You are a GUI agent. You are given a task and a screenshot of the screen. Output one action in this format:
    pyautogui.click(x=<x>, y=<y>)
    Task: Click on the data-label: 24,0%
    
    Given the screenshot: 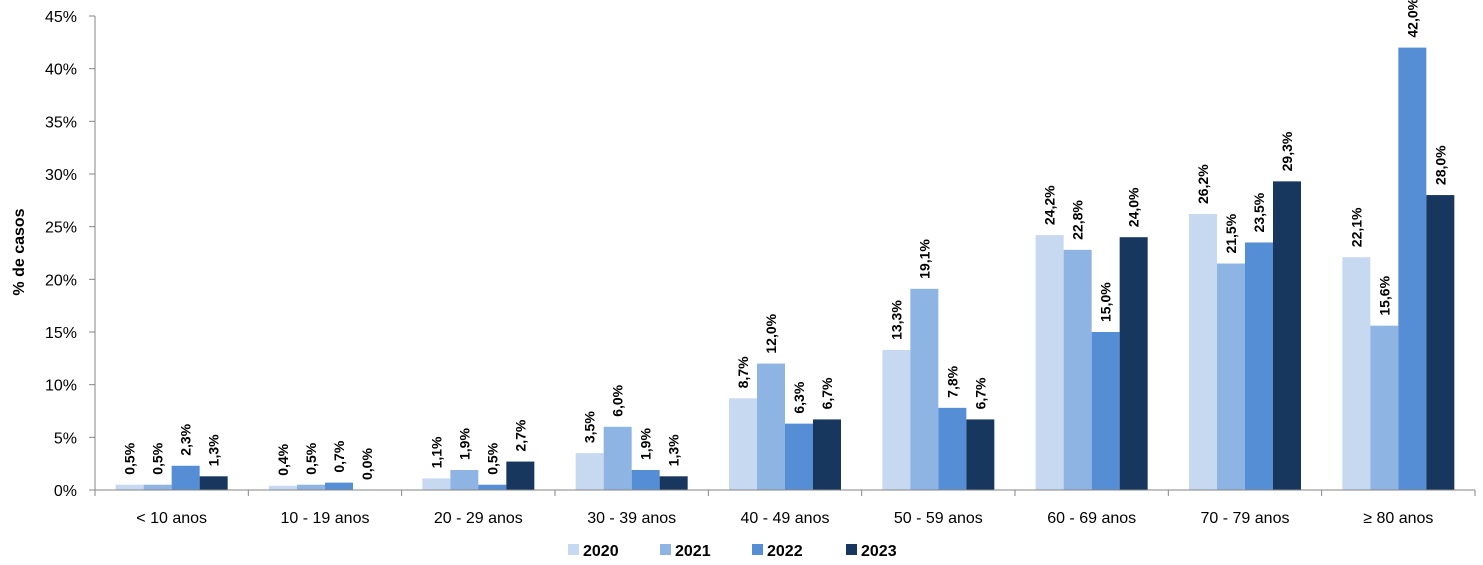 What is the action you would take?
    pyautogui.click(x=1134, y=207)
    